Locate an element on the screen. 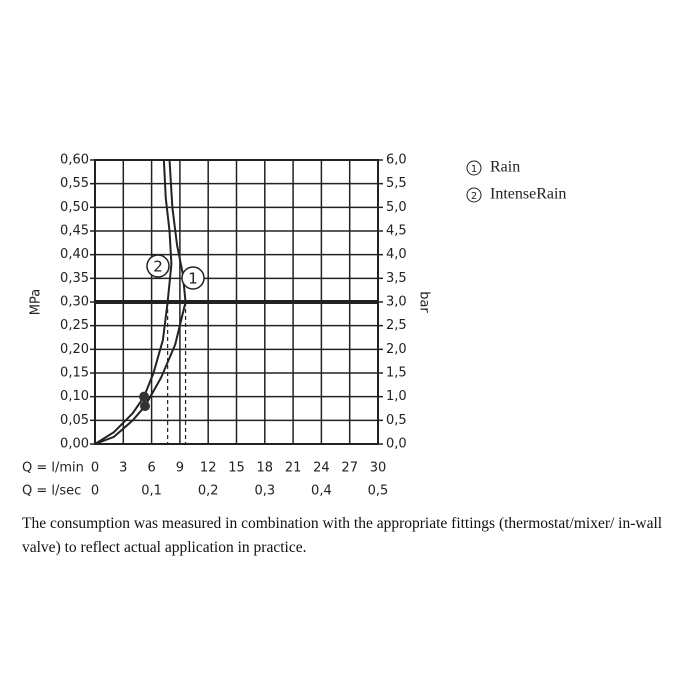 This screenshot has width=700, height=700. y-tick-label: 0,40 is located at coordinates (74, 254).